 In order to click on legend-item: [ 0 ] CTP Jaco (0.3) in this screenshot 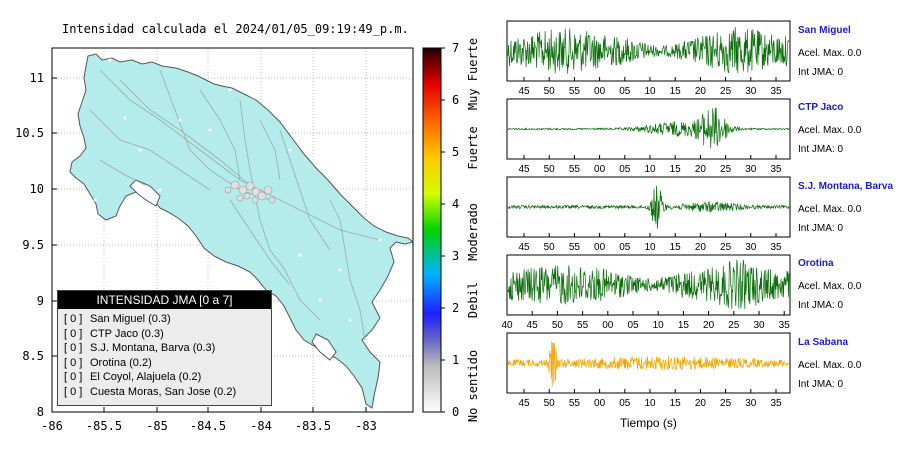, I will do `click(167, 334)`.